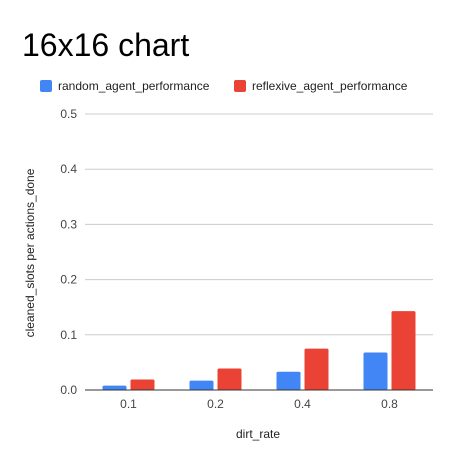  Describe the element at coordinates (258, 434) in the screenshot. I see `x-axis-label: dirt_rate` at that location.